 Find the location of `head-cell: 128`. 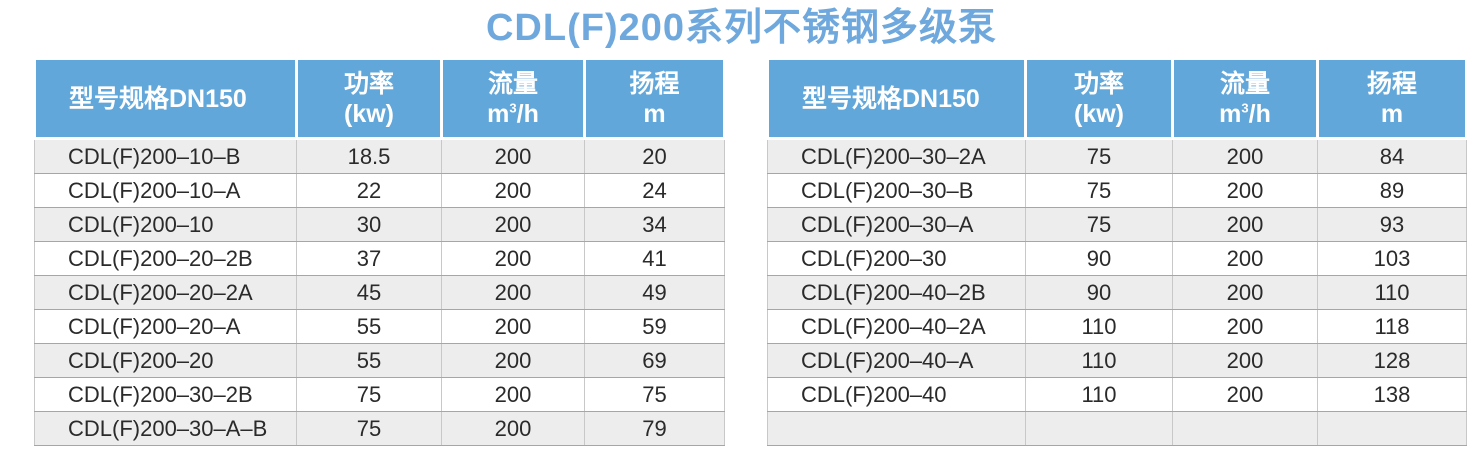

head-cell: 128 is located at coordinates (1392, 360).